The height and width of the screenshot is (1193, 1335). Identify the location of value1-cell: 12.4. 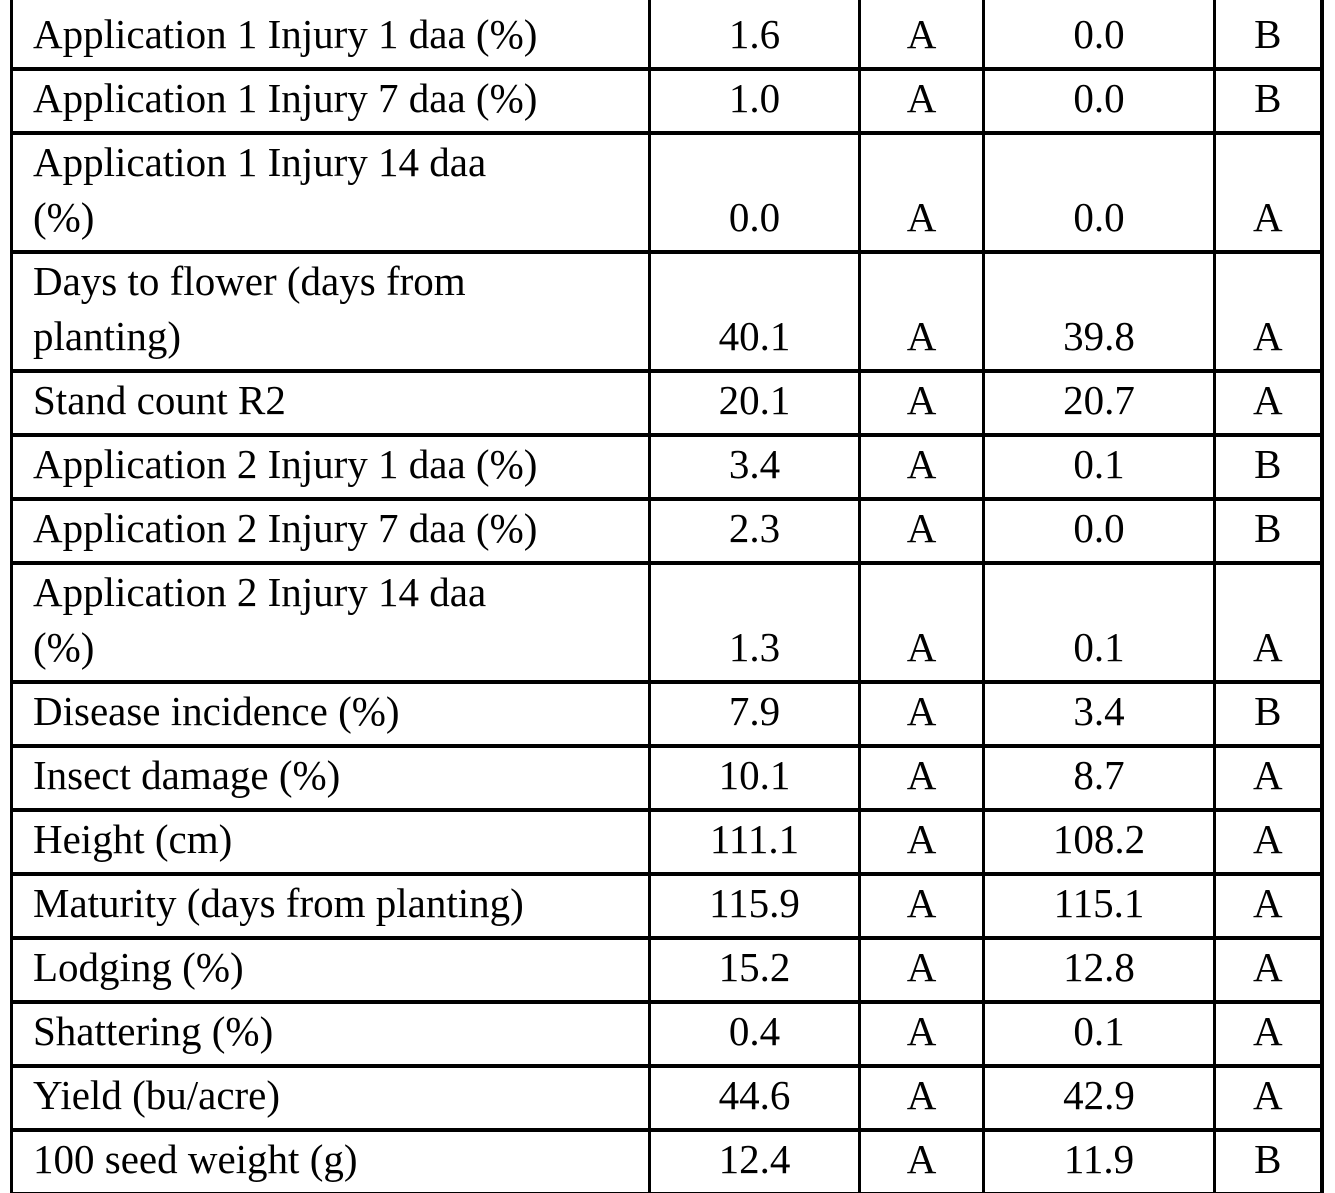
(754, 1160).